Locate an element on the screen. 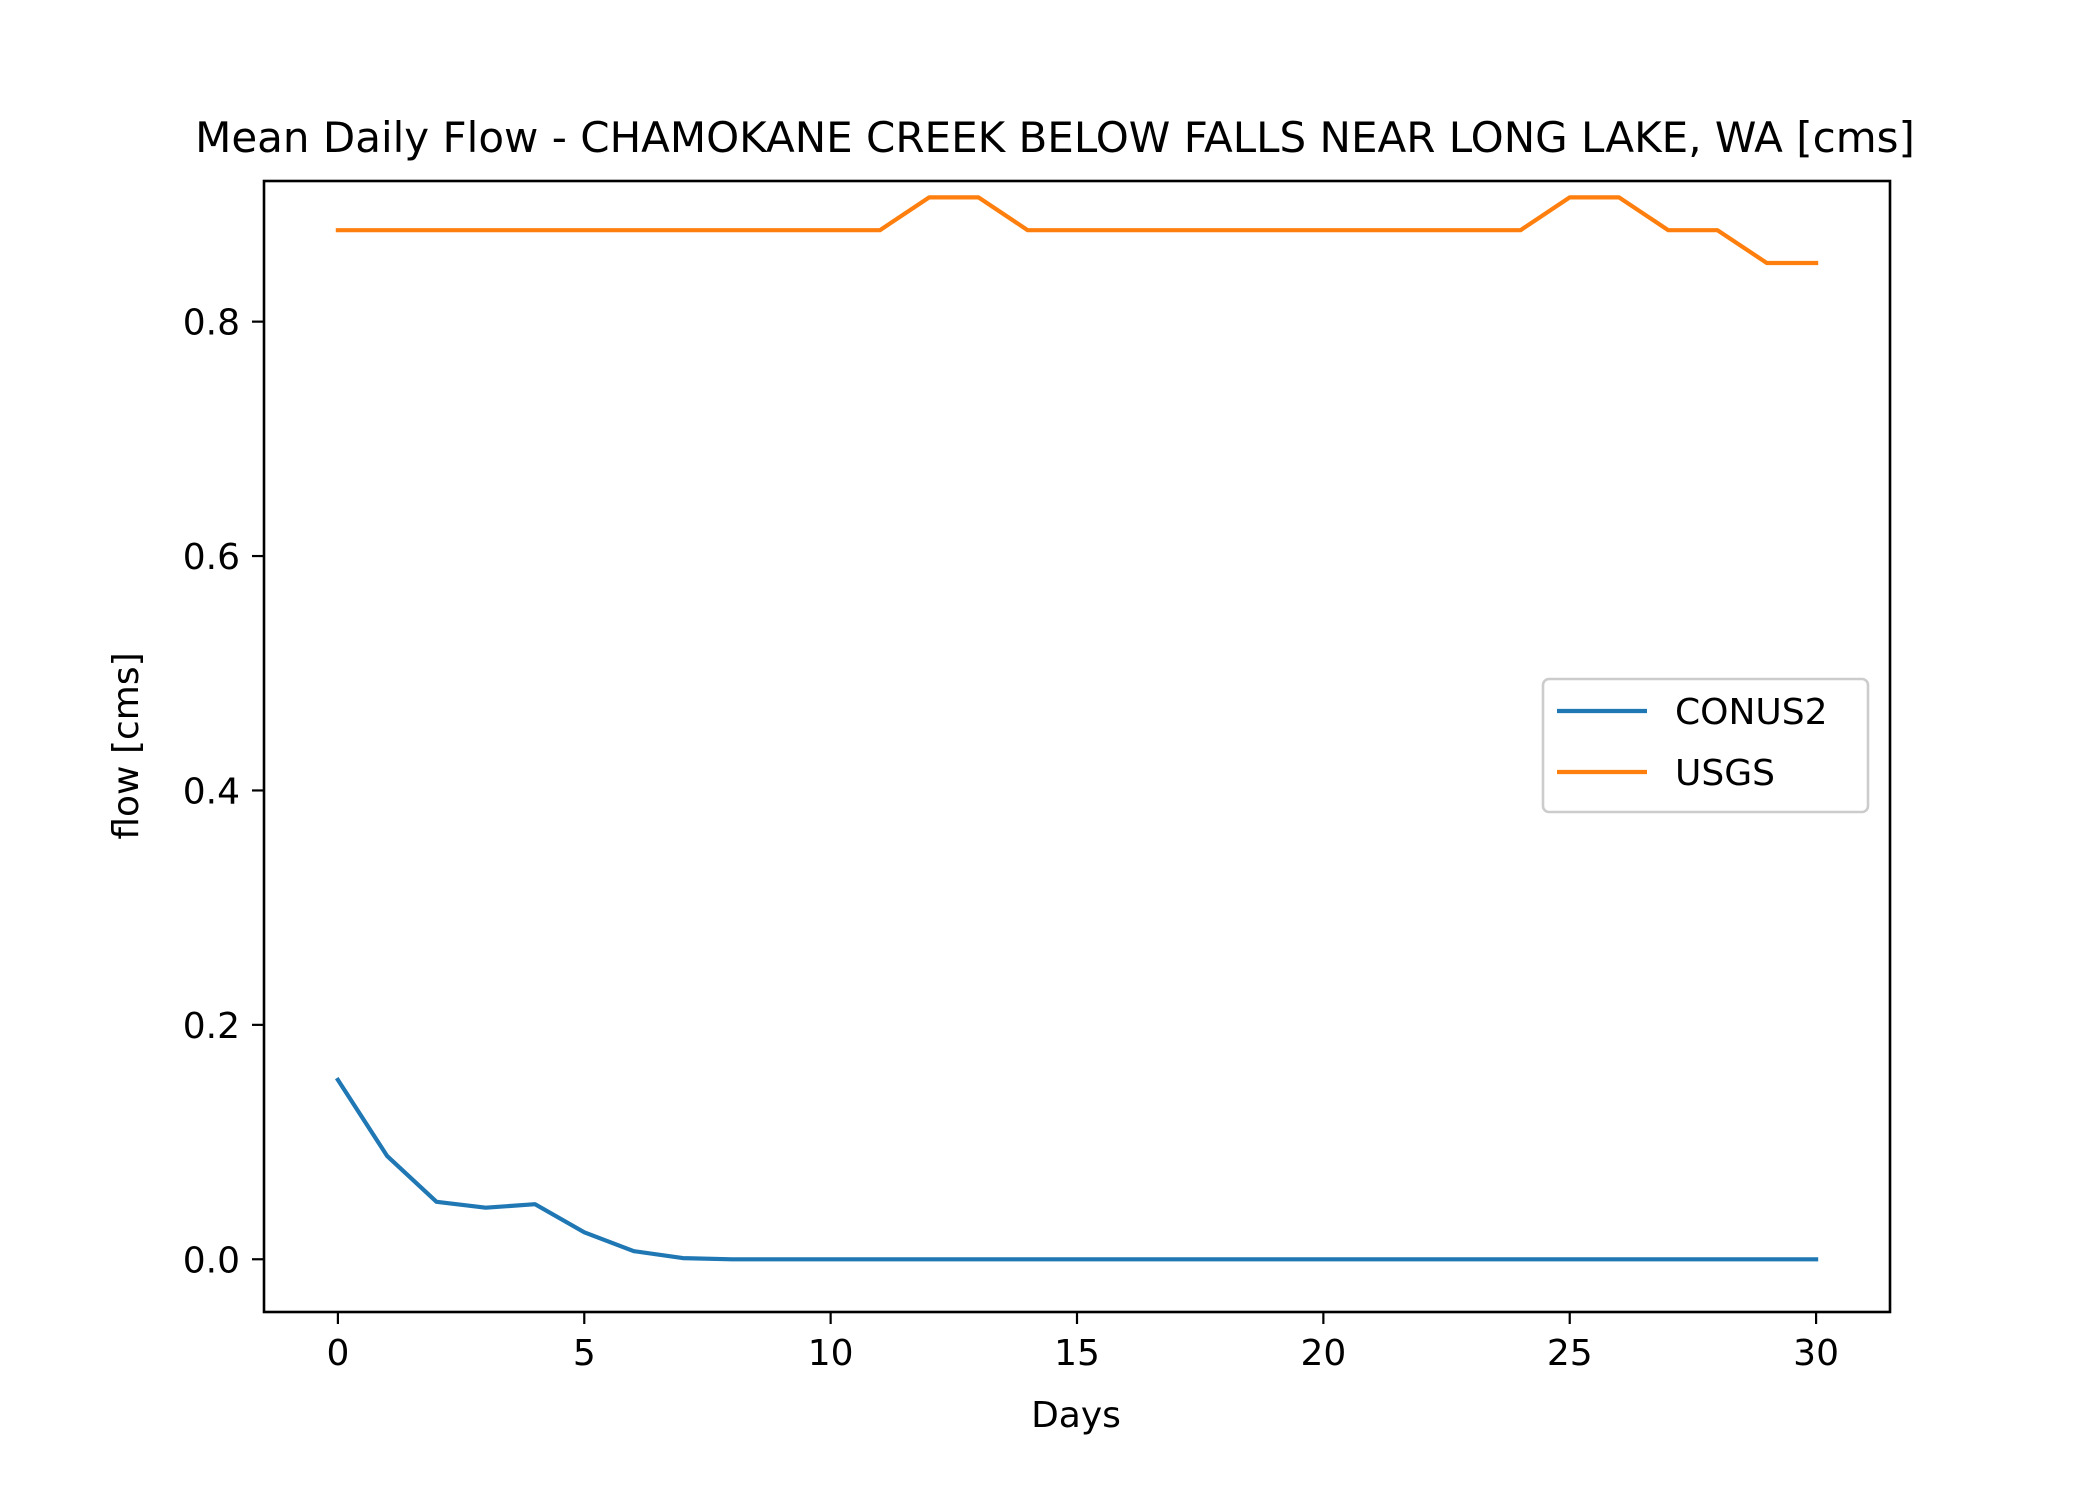  y-axis-label: flow [cms] is located at coordinates (126, 745).